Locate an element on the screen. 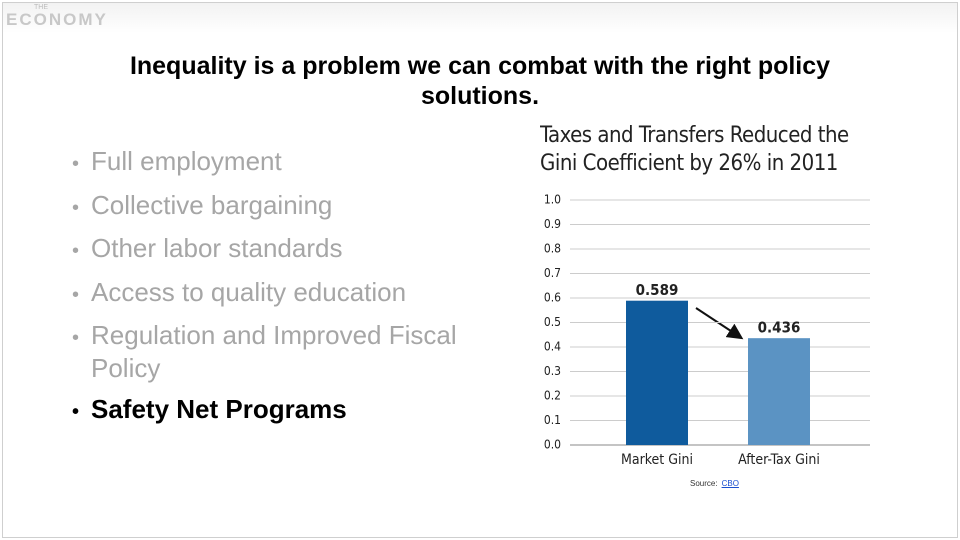 Image resolution: width=960 pixels, height=540 pixels. source-label: Source: is located at coordinates (704, 483).